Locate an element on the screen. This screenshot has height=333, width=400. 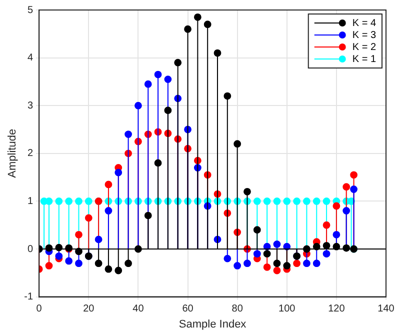
y-tick-label: -1 is located at coordinates (29, 297).